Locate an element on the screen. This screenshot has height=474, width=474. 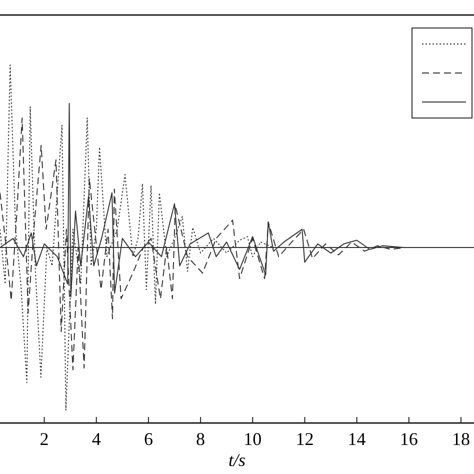
x-tick-label: 12 is located at coordinates (305, 439).